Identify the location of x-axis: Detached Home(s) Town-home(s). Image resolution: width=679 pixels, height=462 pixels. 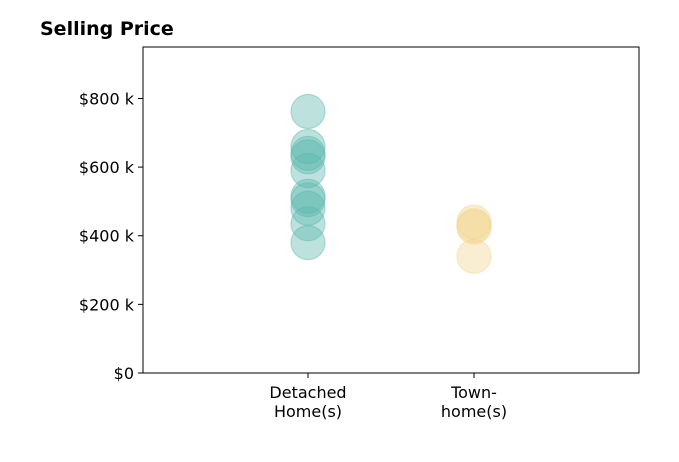
(388, 397).